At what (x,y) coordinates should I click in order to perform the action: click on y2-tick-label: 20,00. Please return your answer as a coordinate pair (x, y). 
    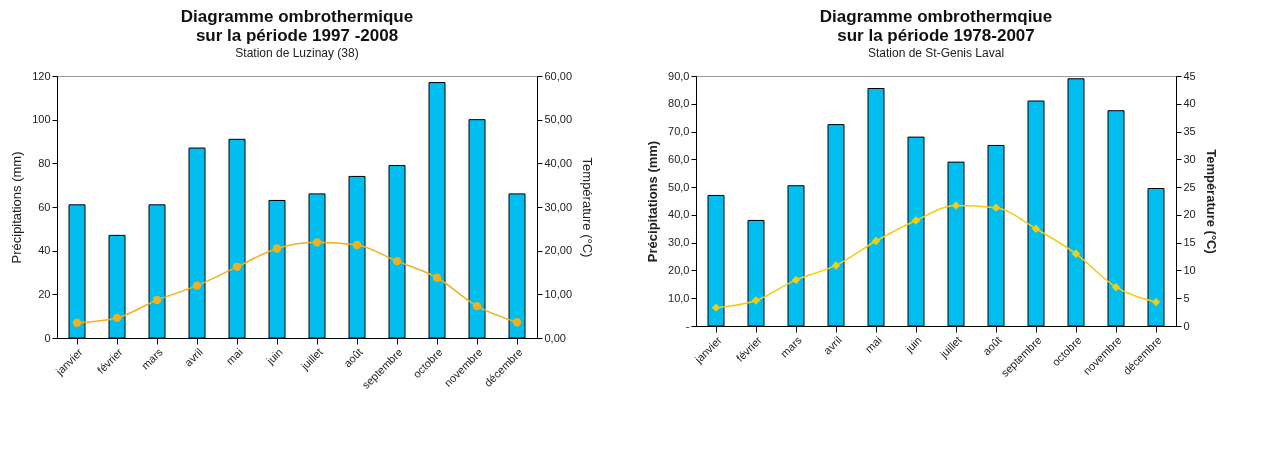
    Looking at the image, I should click on (558, 250).